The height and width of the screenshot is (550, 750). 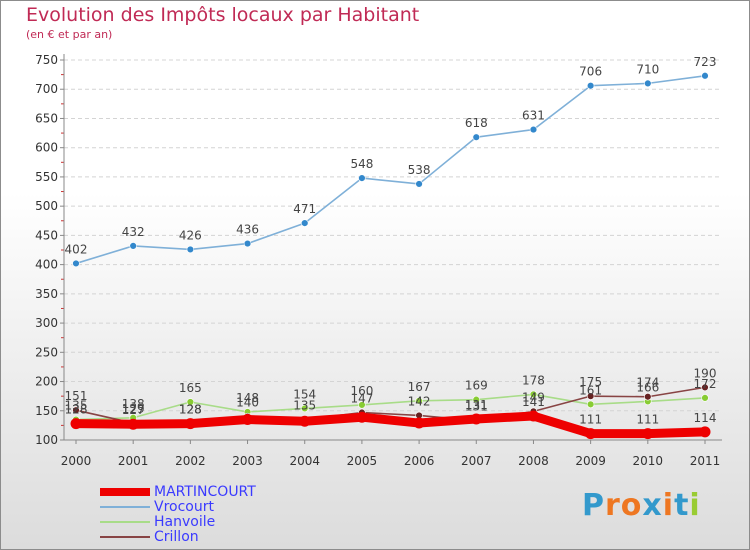 I want to click on y-tick-label: 450, so click(x=46, y=235).